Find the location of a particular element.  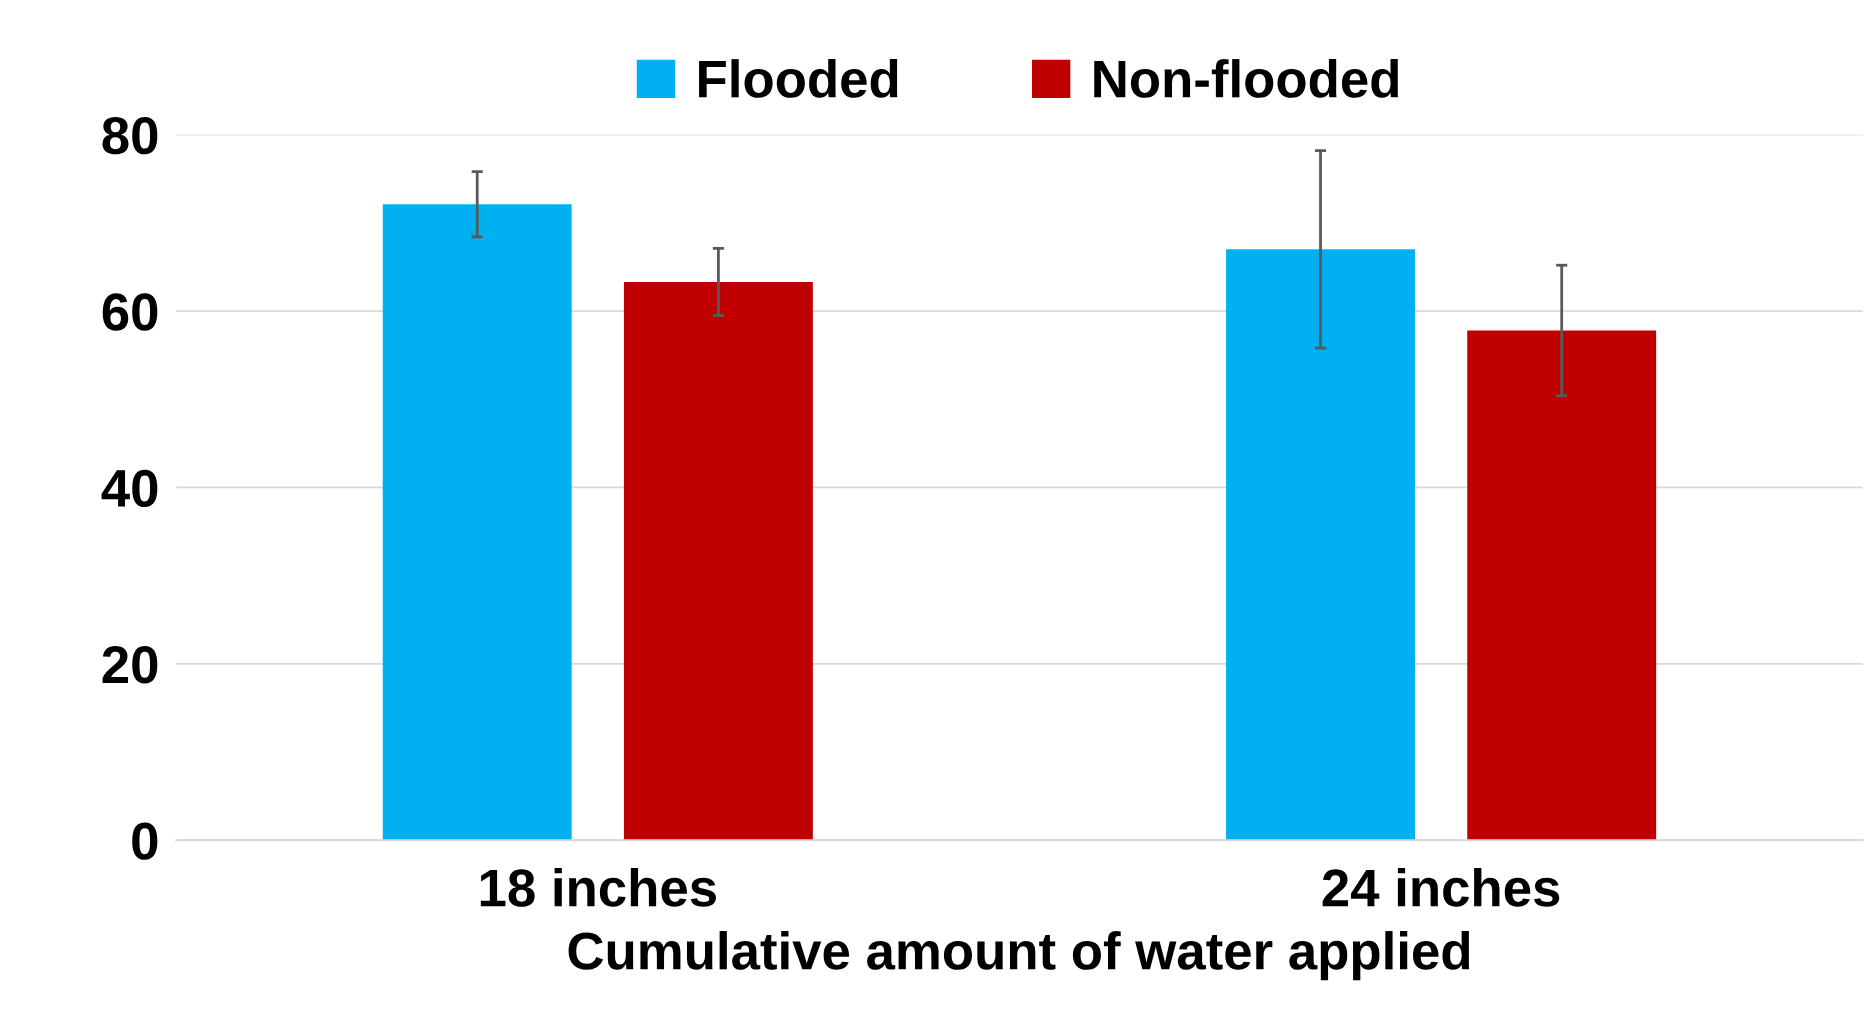

legend-label: Non-flooded is located at coordinates (1246, 78).